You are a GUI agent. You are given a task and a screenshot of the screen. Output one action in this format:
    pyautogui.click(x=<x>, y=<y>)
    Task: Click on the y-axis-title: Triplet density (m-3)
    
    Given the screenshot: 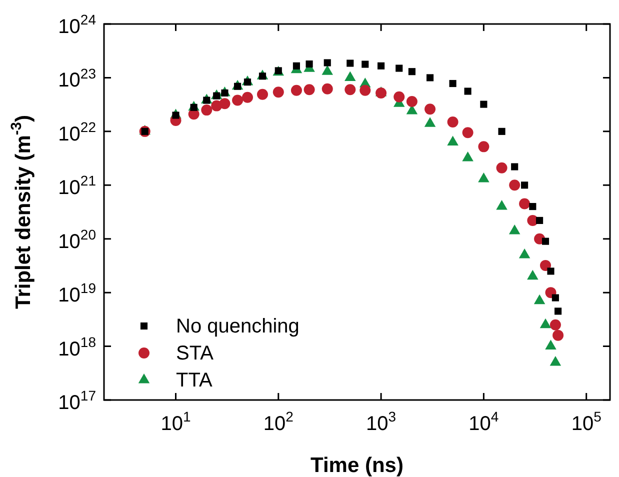 What is the action you would take?
    pyautogui.click(x=22, y=212)
    